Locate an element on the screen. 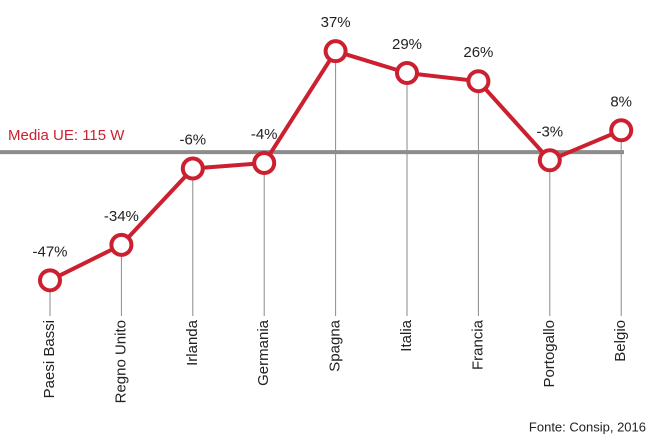  x-tick-label: Paesi Bassi is located at coordinates (49, 359).